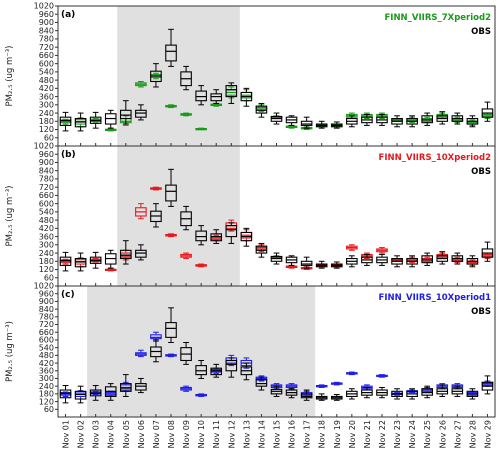 The height and width of the screenshot is (458, 500). Describe the element at coordinates (382, 434) in the screenshot. I see `x-tick-label: Nov 22` at that location.